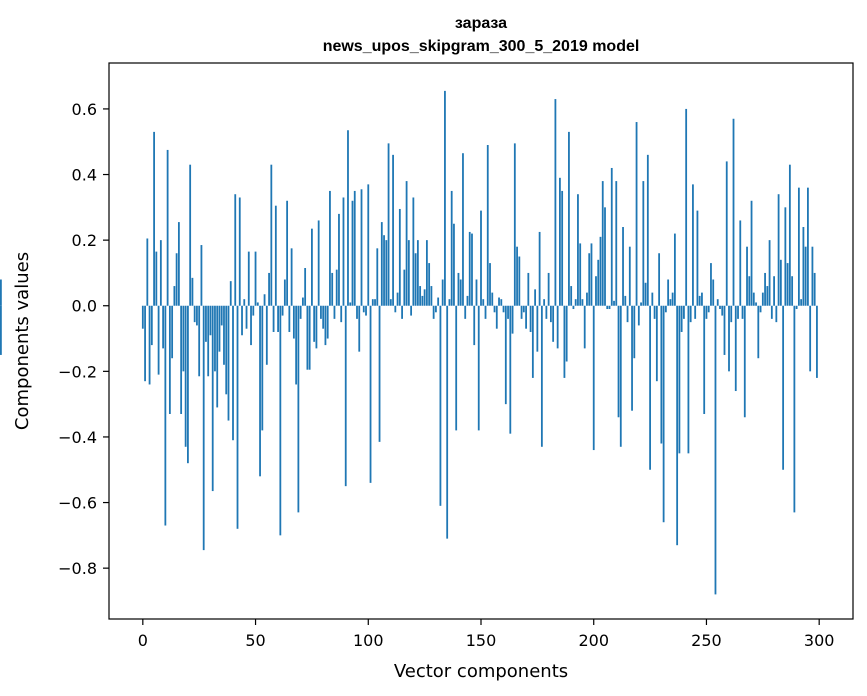  What do you see at coordinates (77, 568) in the screenshot?
I see `y-tick-label-0: −0.8` at bounding box center [77, 568].